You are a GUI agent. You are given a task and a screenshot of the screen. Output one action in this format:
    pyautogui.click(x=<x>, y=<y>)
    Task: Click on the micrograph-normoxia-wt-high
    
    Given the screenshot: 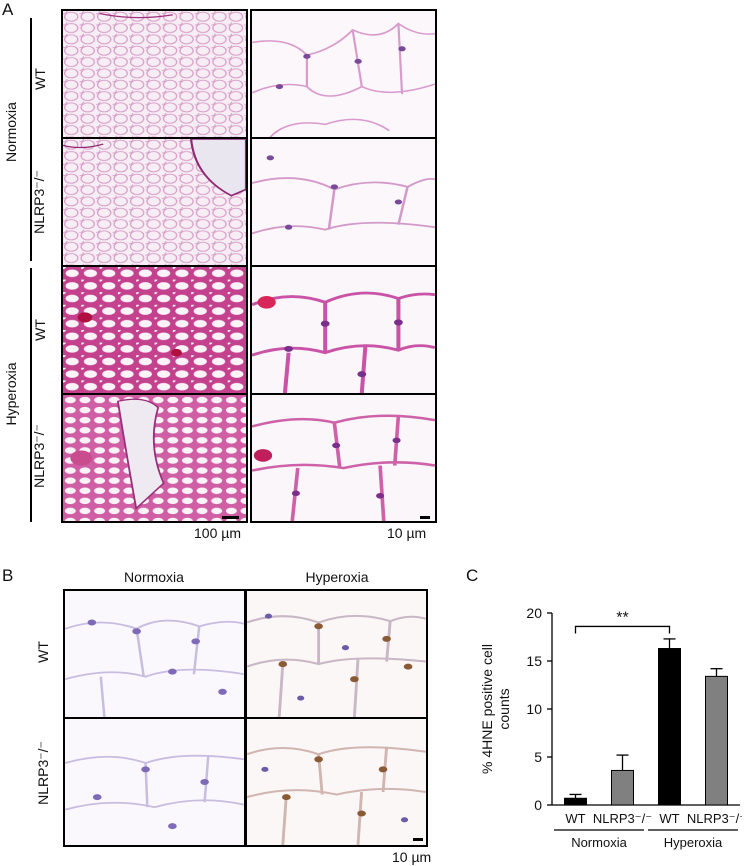 What is the action you would take?
    pyautogui.click(x=343, y=74)
    